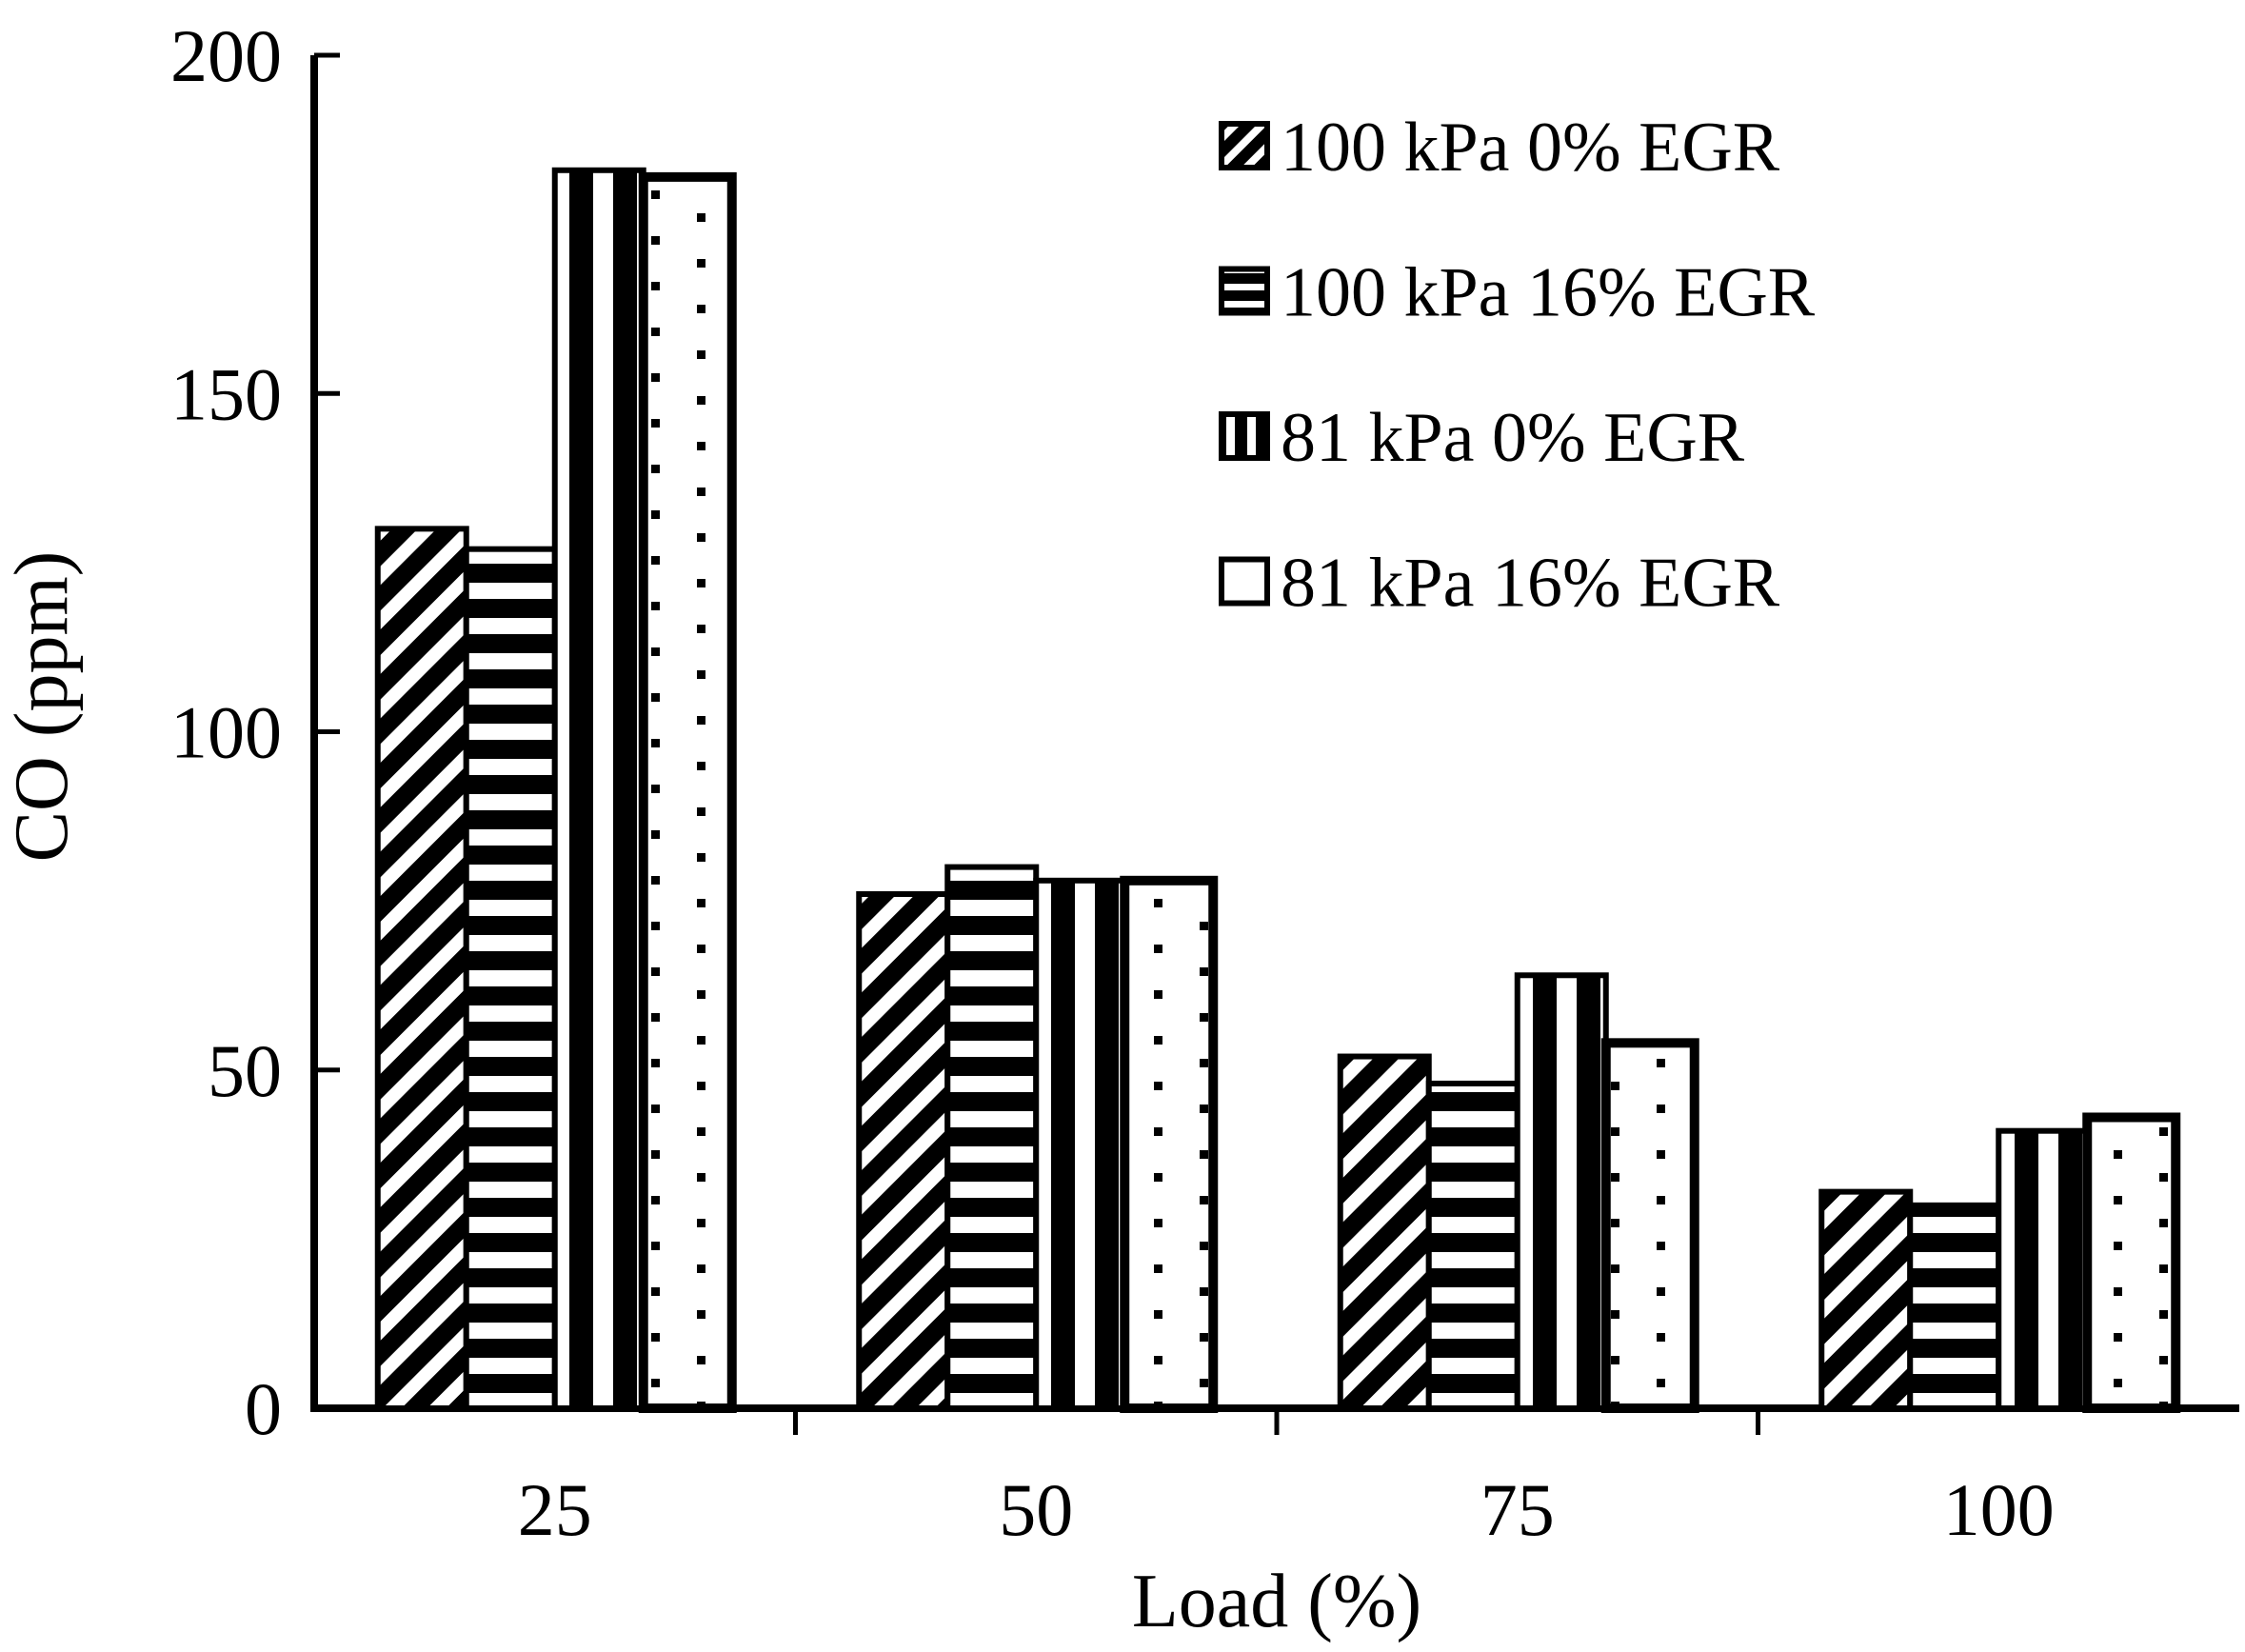 The image size is (2245, 1652). What do you see at coordinates (1036, 1510) in the screenshot?
I see `x-tick-label: 50` at bounding box center [1036, 1510].